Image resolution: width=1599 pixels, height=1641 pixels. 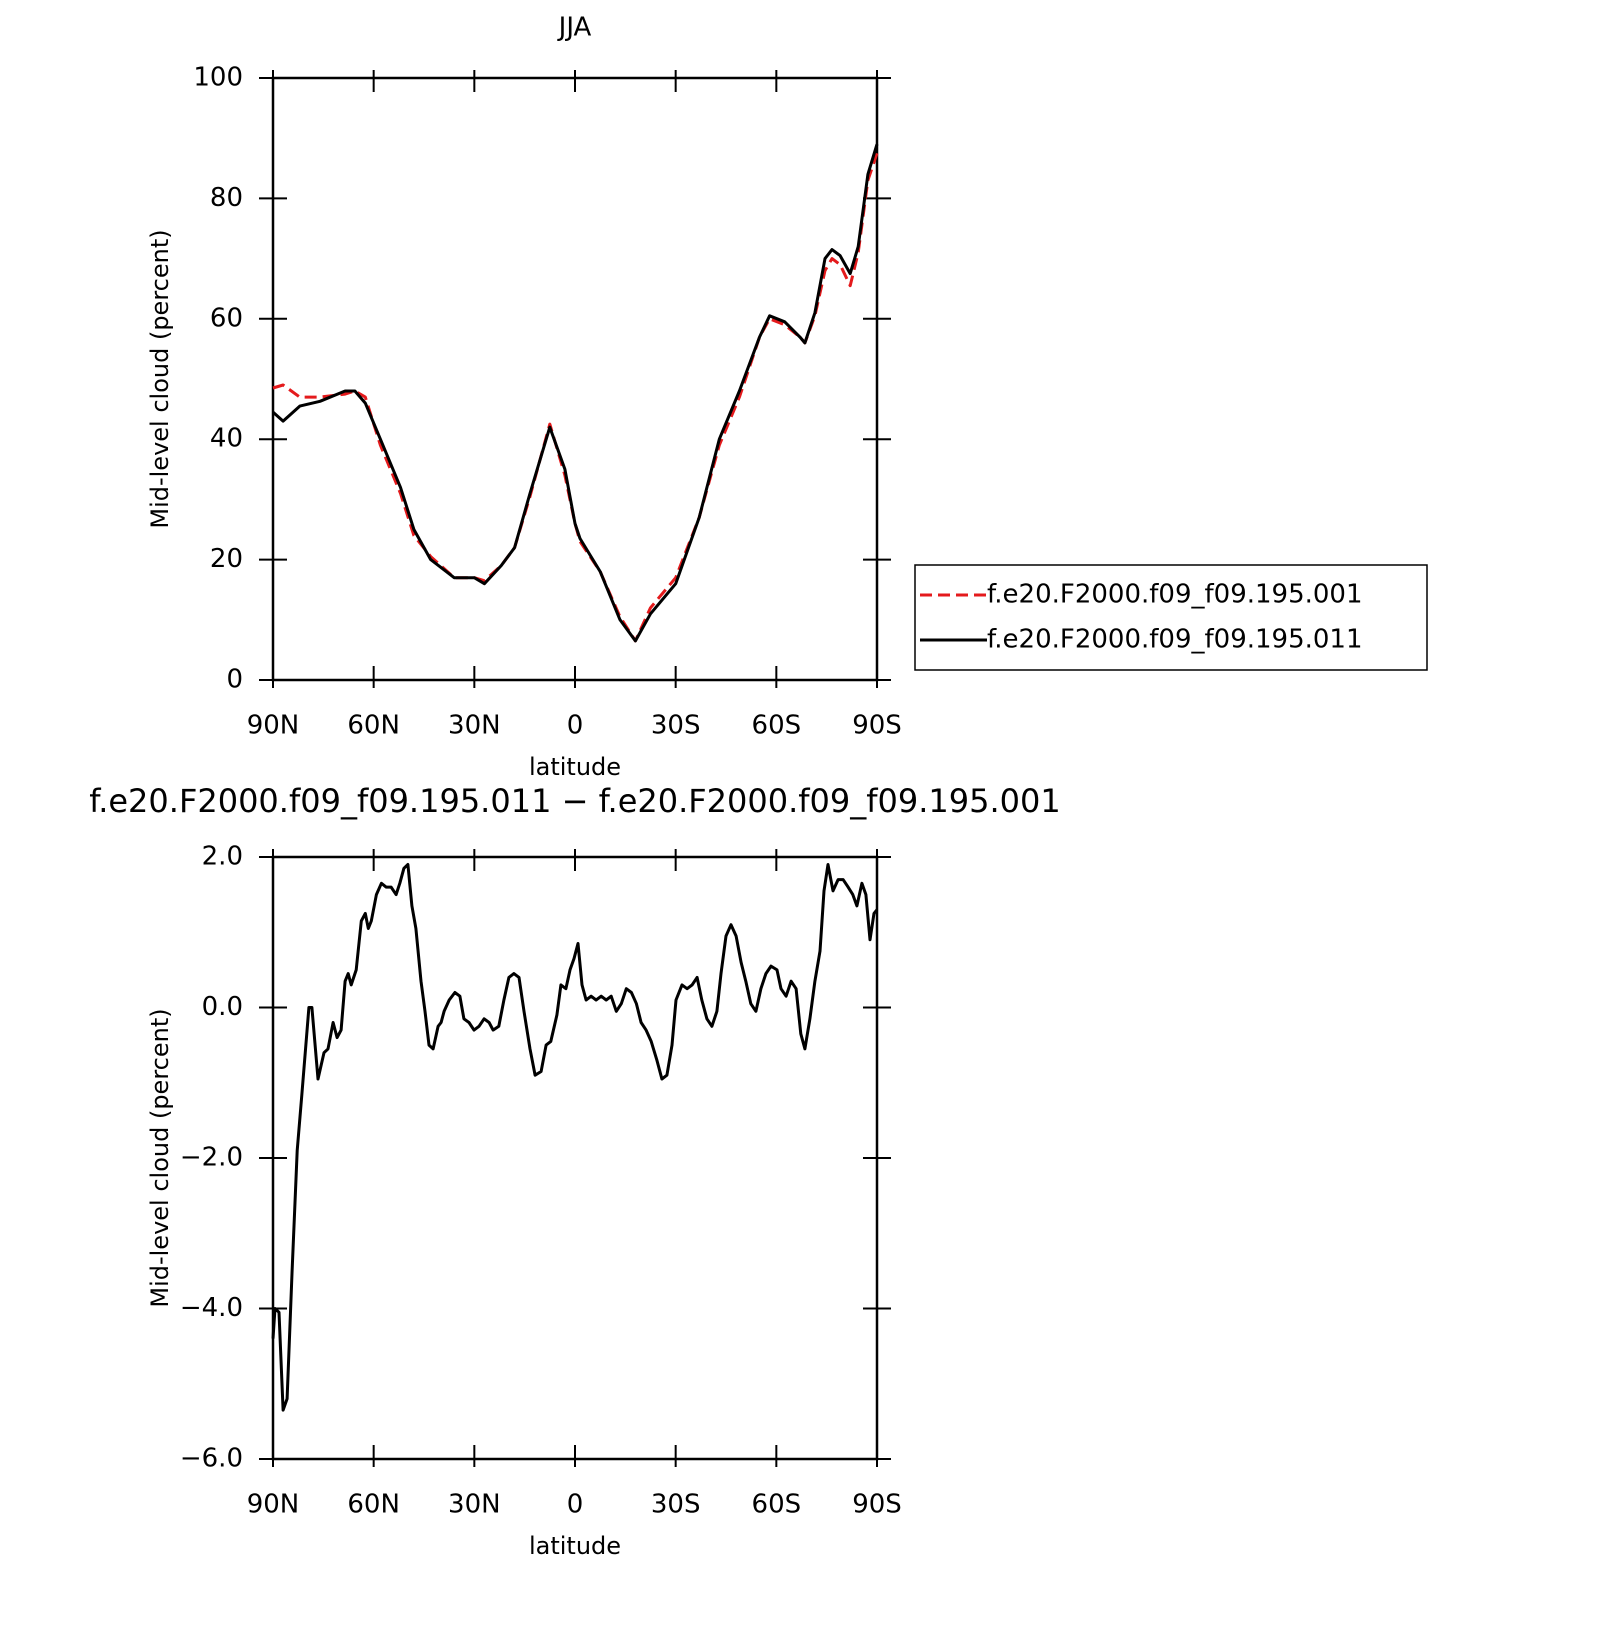 I want to click on y-tick-label: 80, so click(x=226, y=198).